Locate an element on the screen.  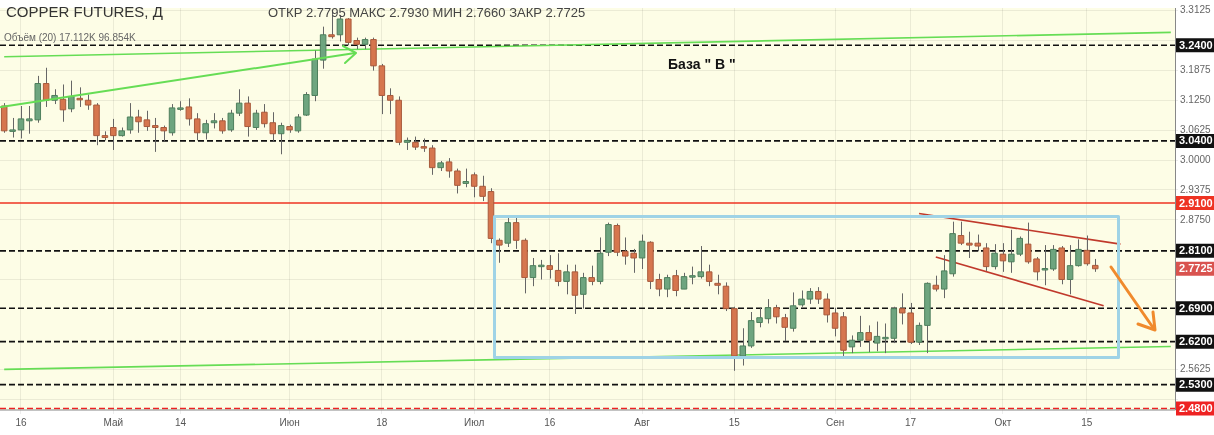
x-tick-label: Сен is located at coordinates (835, 422).